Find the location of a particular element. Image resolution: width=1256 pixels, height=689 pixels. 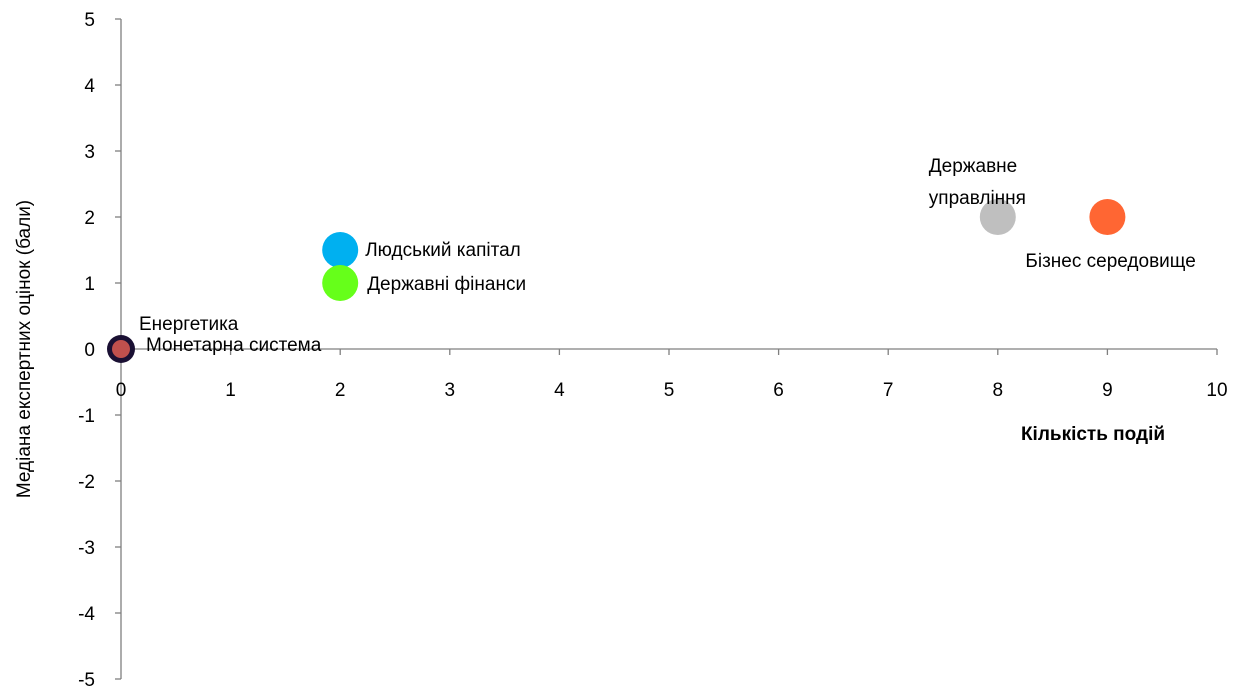

y-tick-label: -4 is located at coordinates (86, 614).